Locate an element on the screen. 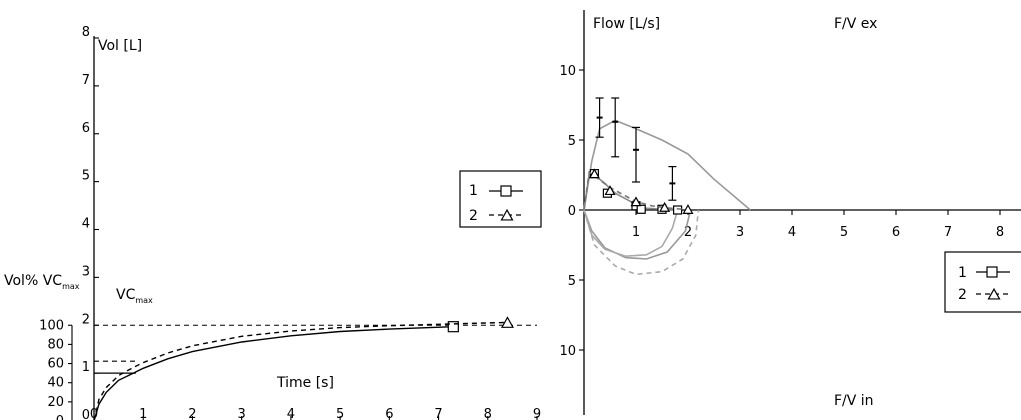  y-tick-label: 1 is located at coordinates (86, 367).